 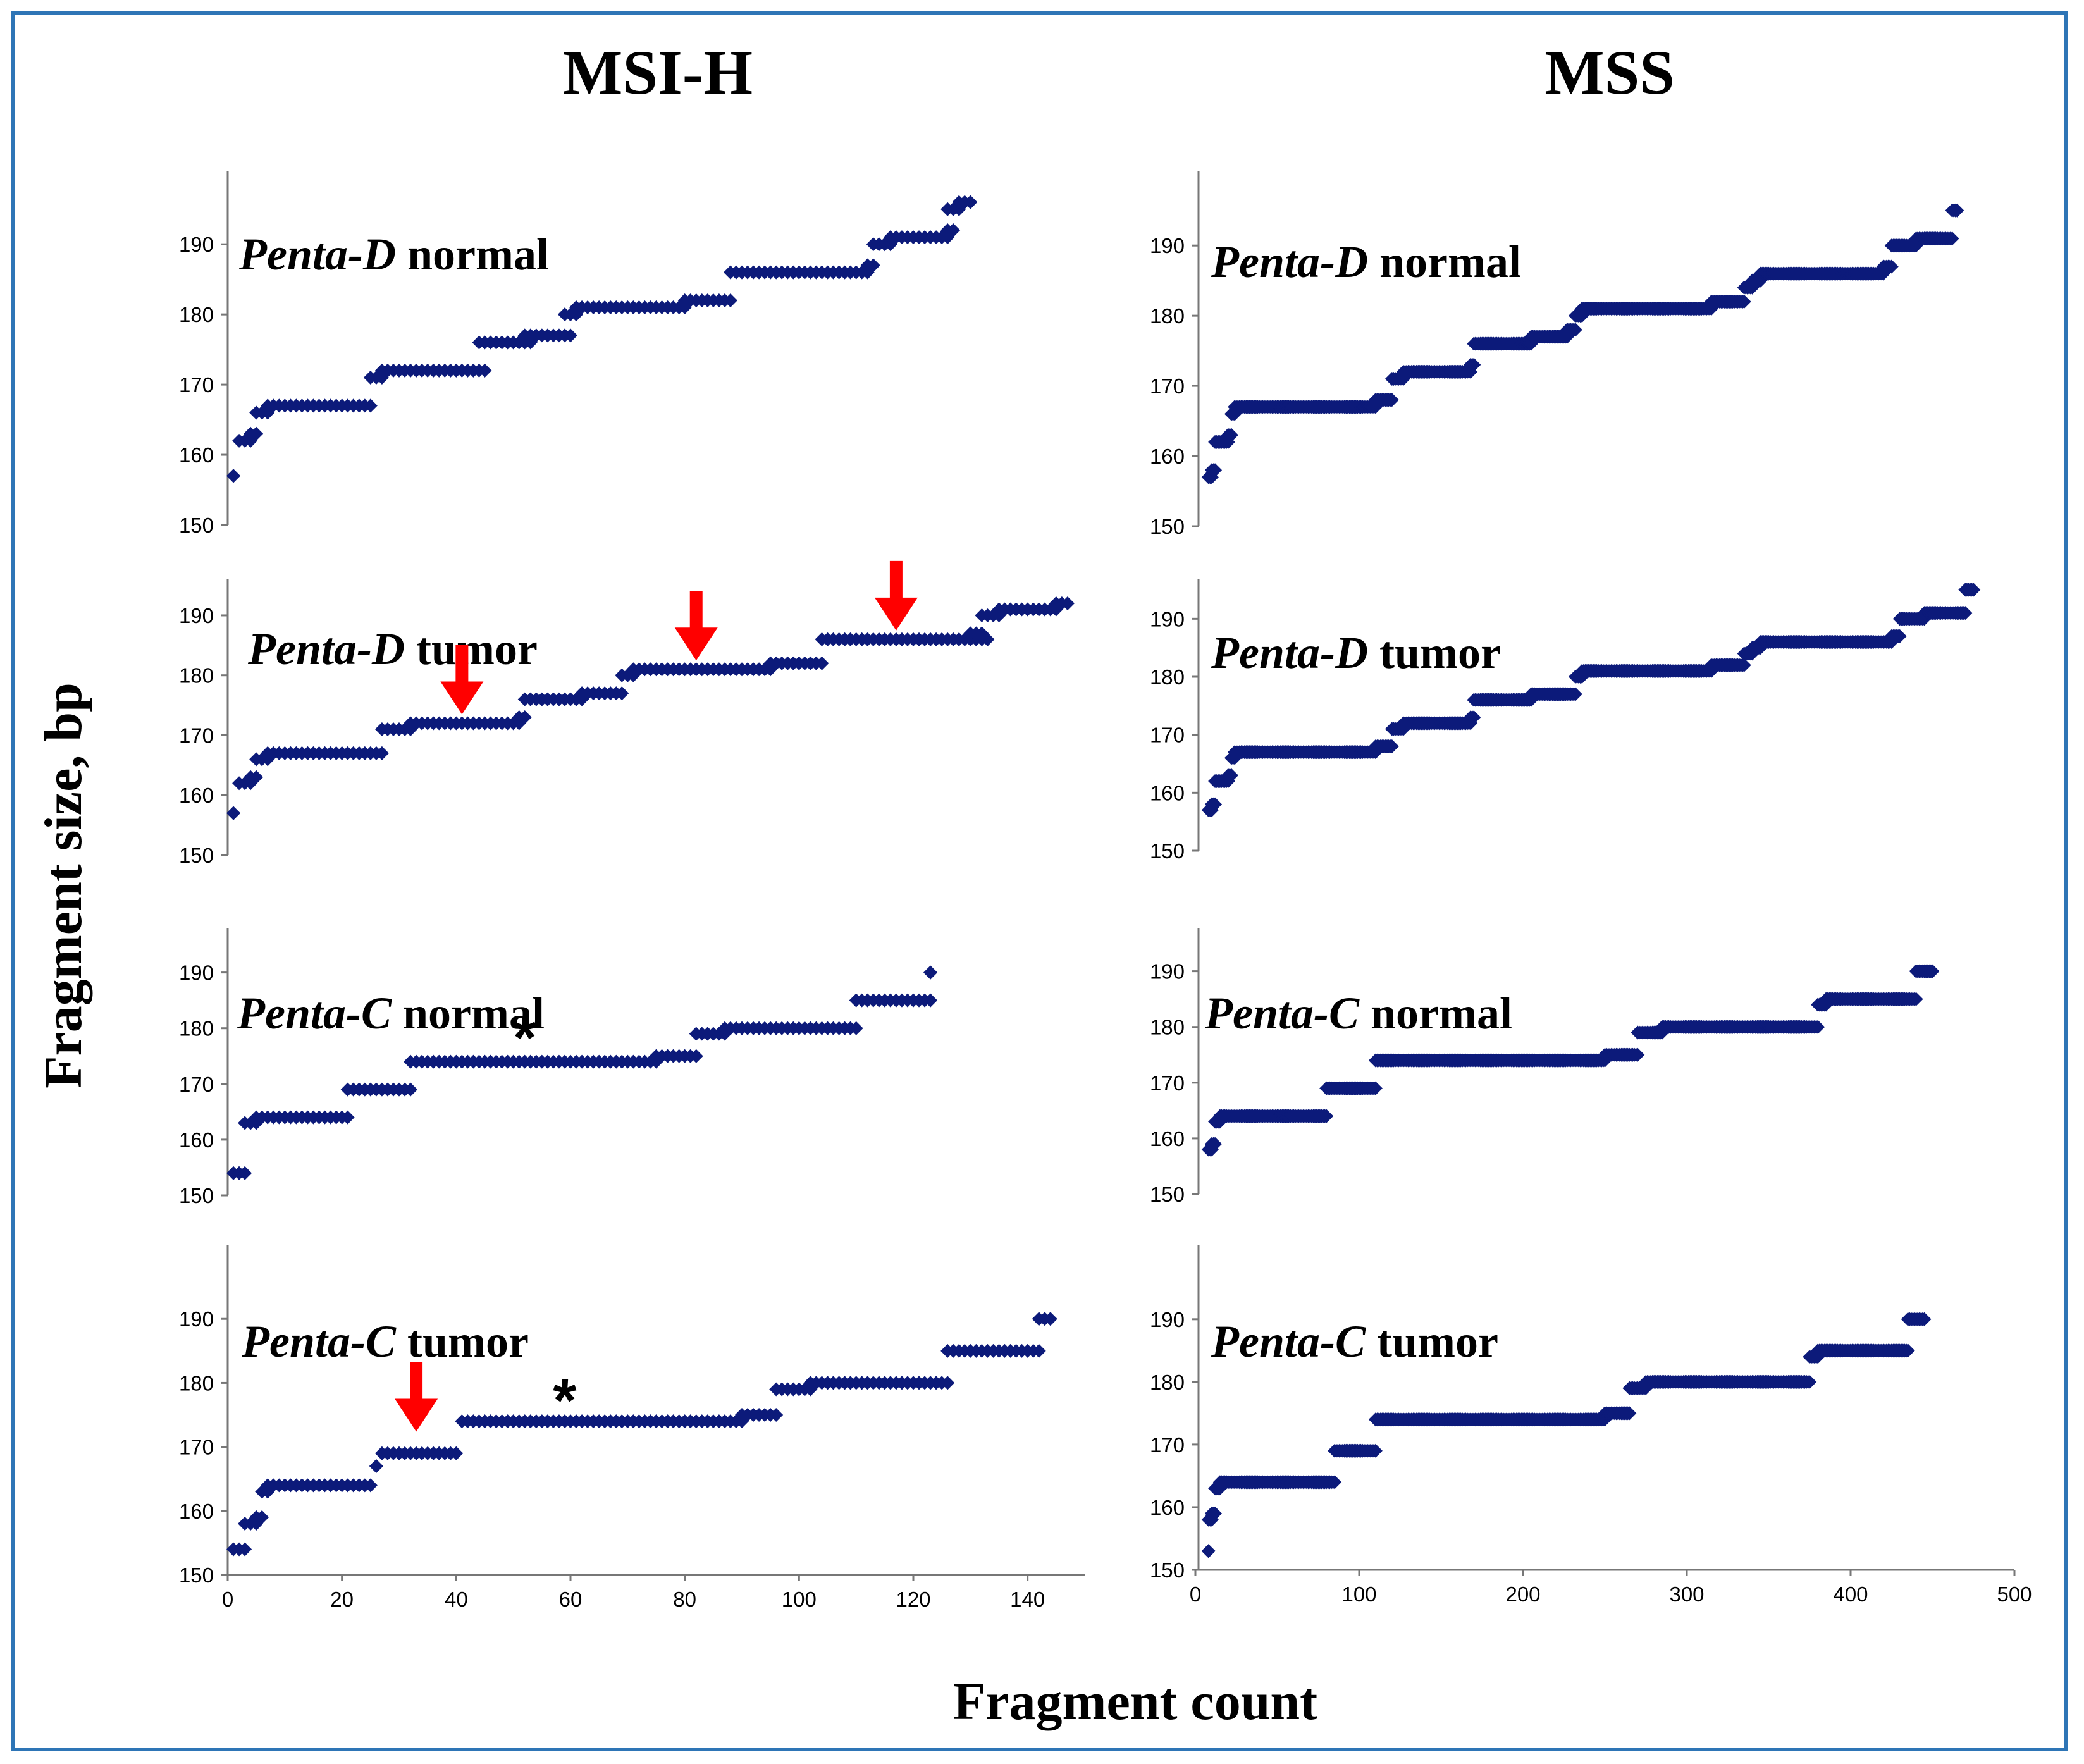 I want to click on panel-penta-d-normal-msi-h: 150 160 170 180 190 Penta-D normal, so click(x=578, y=354).